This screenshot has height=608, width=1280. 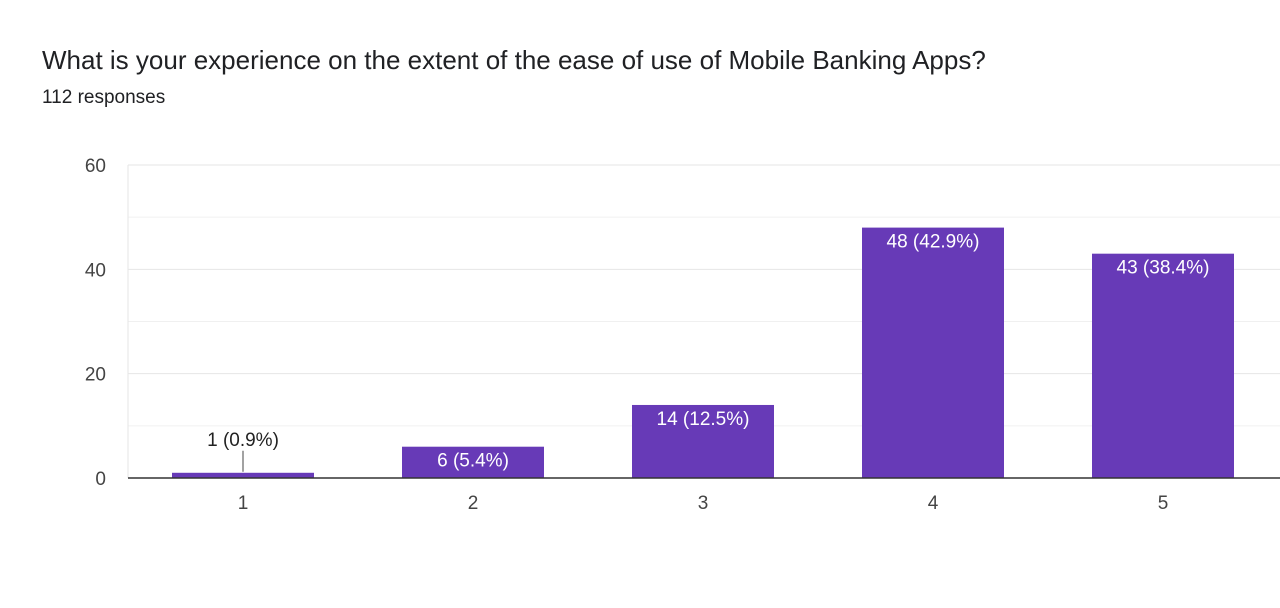 What do you see at coordinates (104, 97) in the screenshot?
I see `response-count: 112 responses` at bounding box center [104, 97].